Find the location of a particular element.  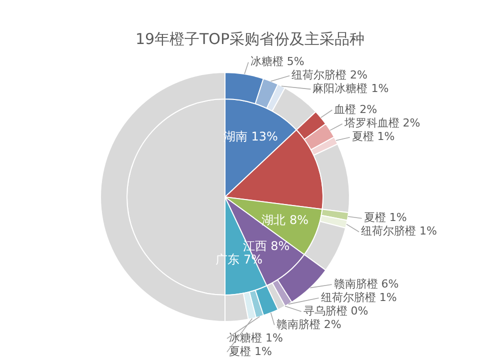

slice-label: 冰糖橙 5% is located at coordinates (277, 61).